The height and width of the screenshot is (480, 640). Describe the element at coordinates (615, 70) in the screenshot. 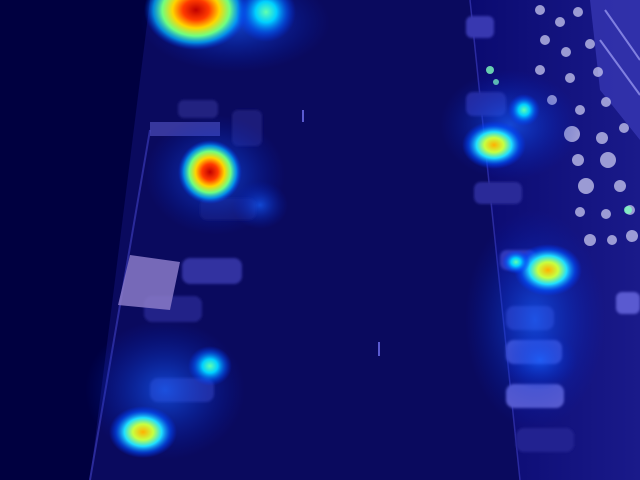

I see `building-facade` at that location.